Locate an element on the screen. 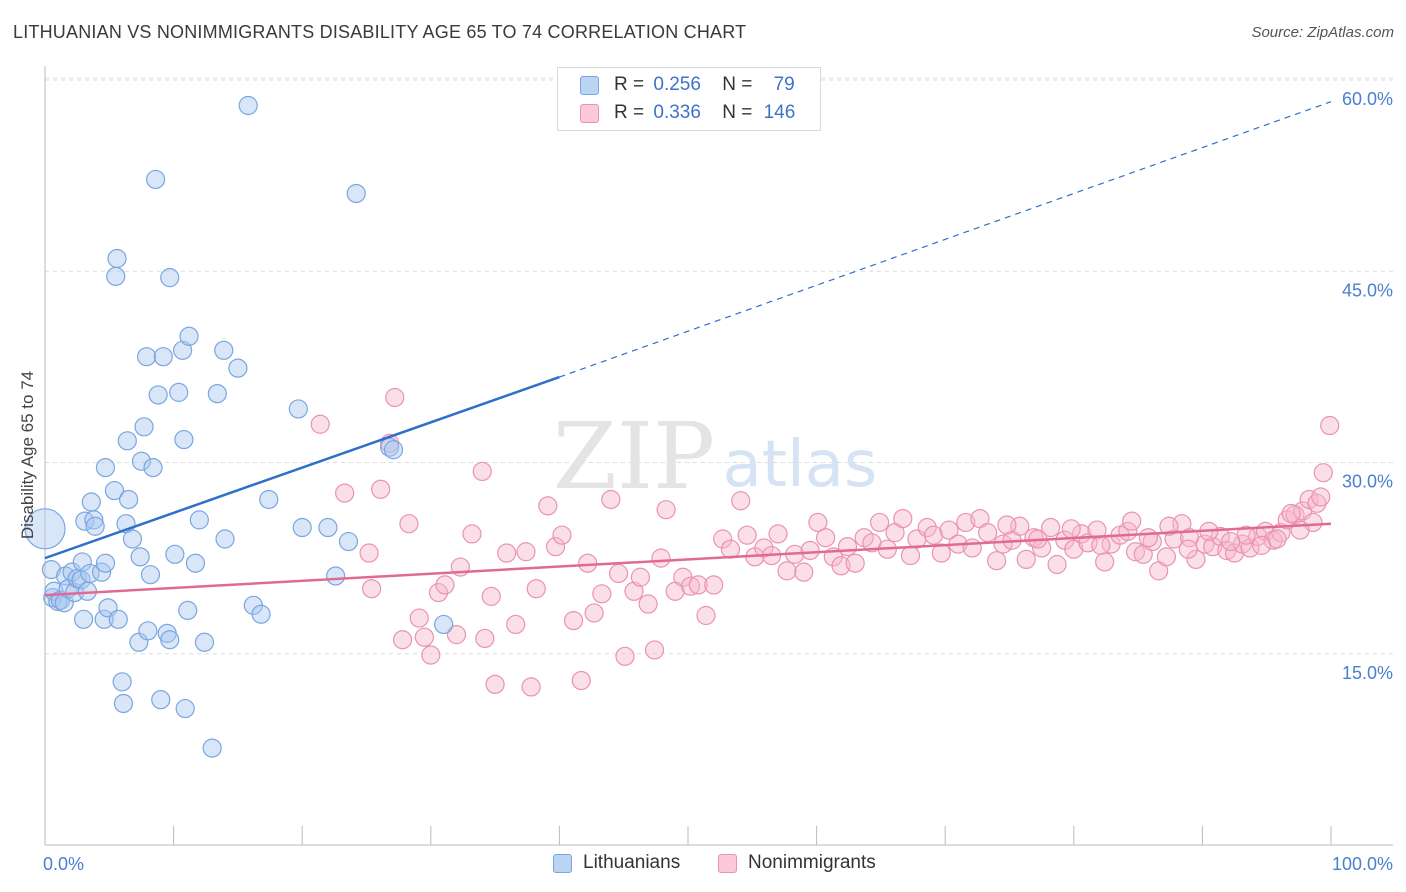 This screenshot has height=892, width=1406. stats-legend: R = 0.256 N = 79 R = 0.336 N = 146 is located at coordinates (689, 99).